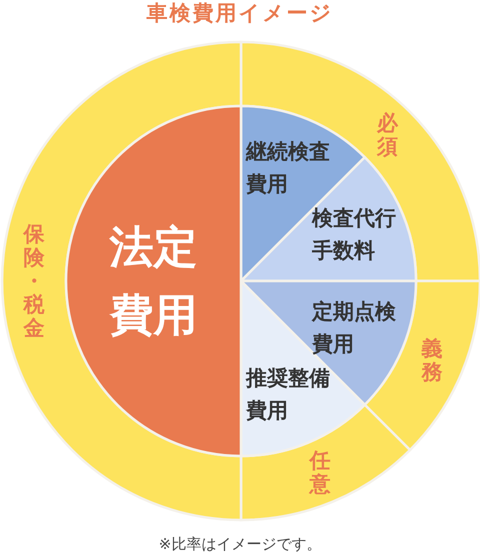 This screenshot has height=556, width=480. Describe the element at coordinates (354, 328) in the screenshot. I see `slice-label: 定期点検費用` at that location.